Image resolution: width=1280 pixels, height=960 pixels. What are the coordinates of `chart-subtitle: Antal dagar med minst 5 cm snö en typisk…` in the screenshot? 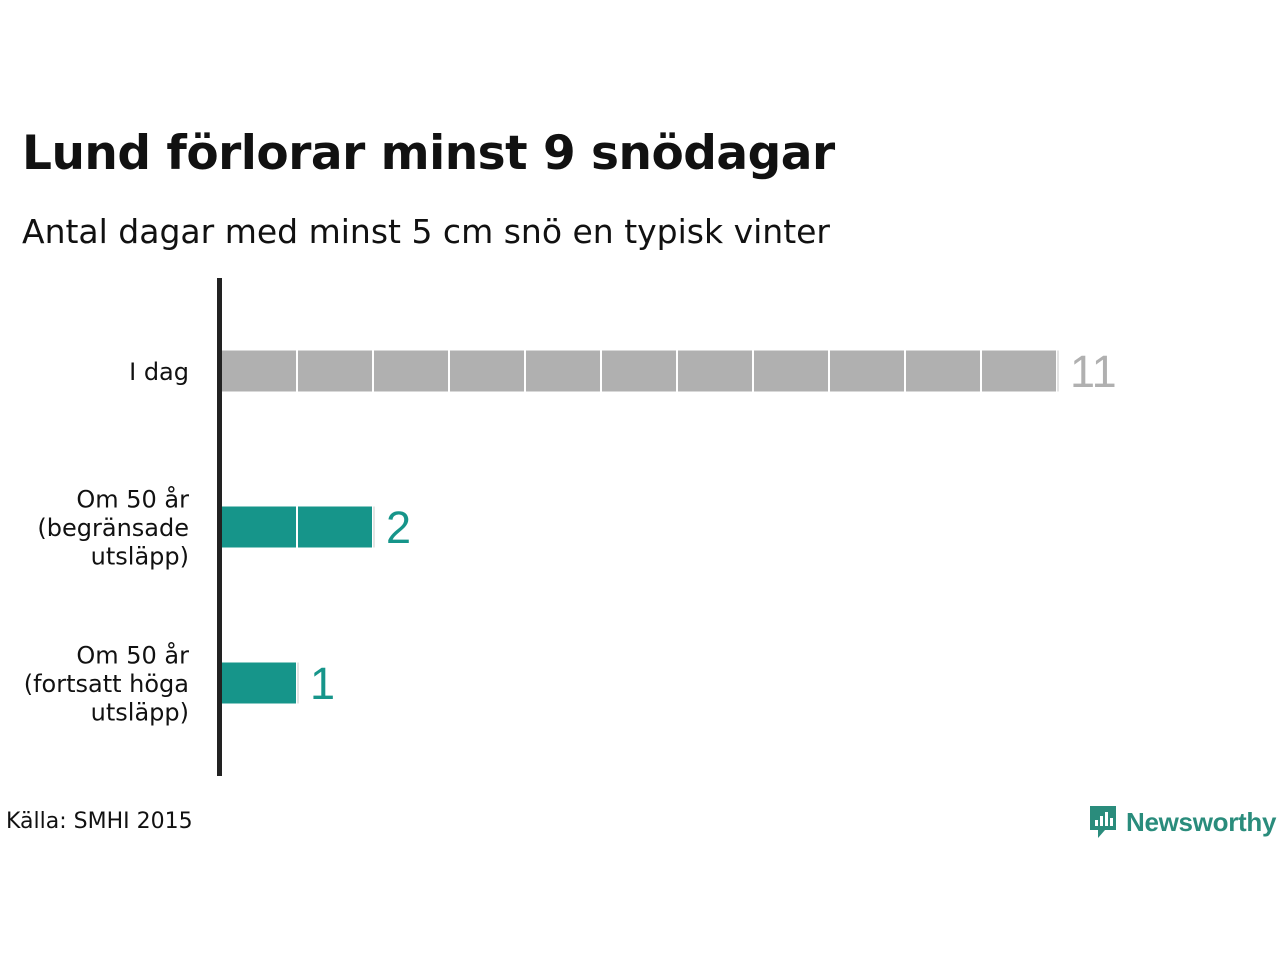 It's located at (426, 231).